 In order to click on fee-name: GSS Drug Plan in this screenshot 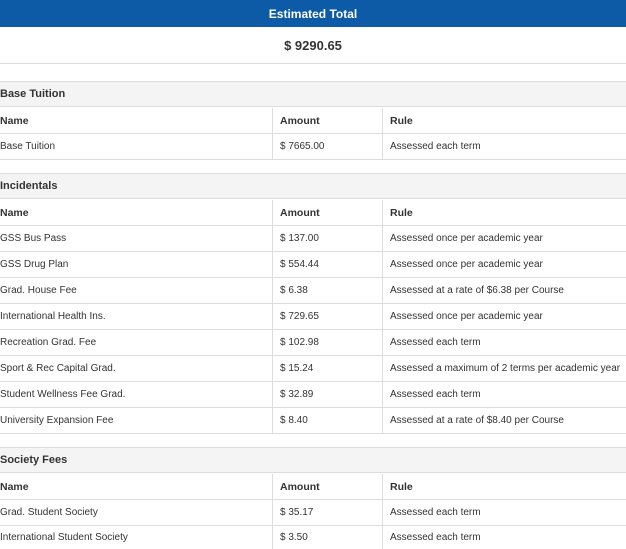, I will do `click(34, 264)`.